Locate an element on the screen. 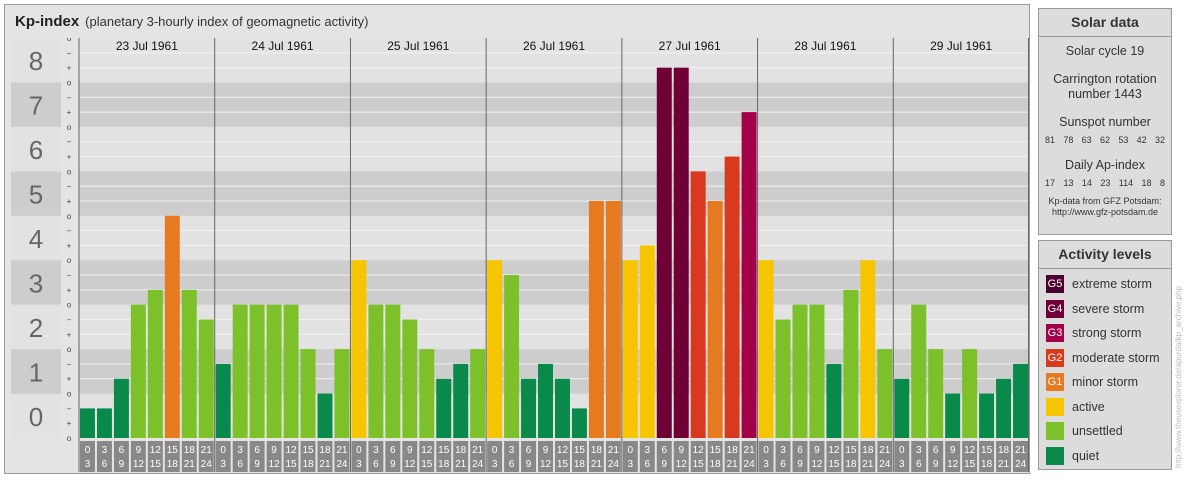 This screenshot has height=480, width=1184. y-tick-label: 0 is located at coordinates (36, 417).